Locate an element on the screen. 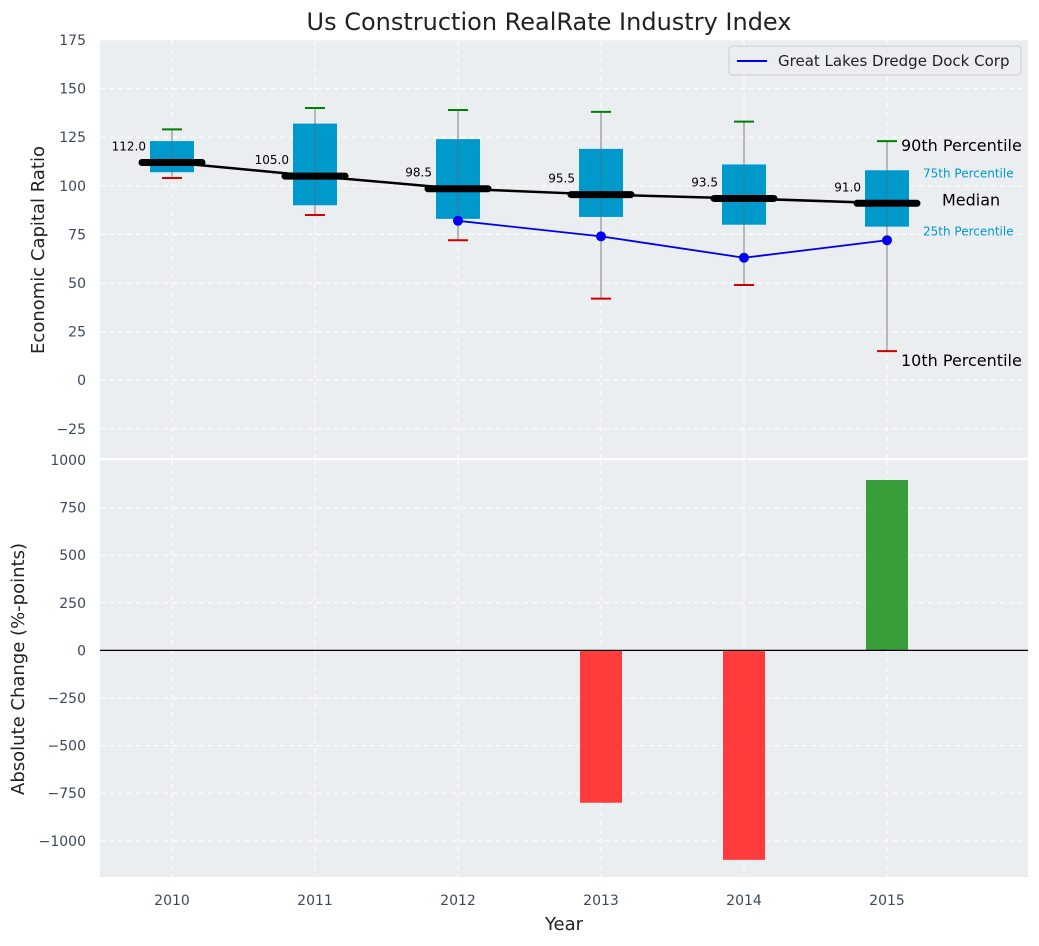 Image resolution: width=1039 pixels, height=946 pixels. bottom-y-tick-label: 1000 is located at coordinates (68, 461).